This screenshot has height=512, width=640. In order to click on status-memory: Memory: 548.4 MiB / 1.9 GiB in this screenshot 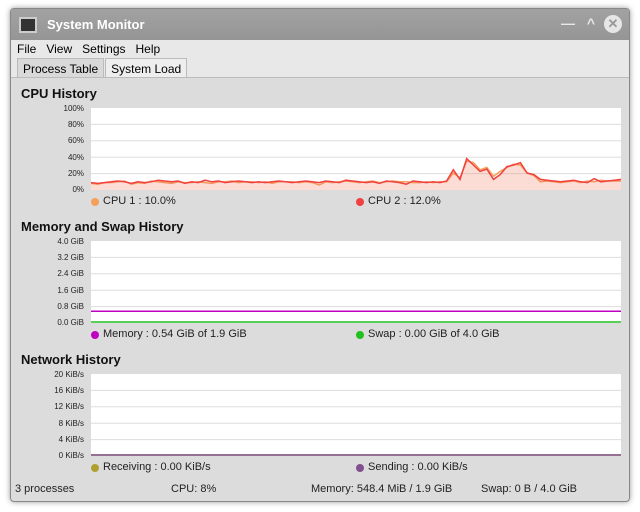, I will do `click(382, 489)`.